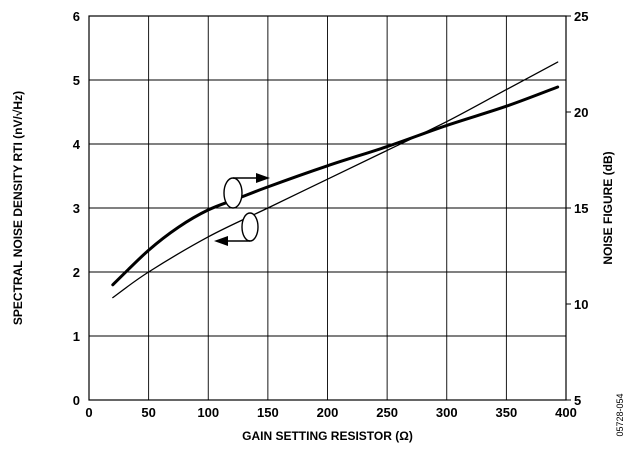  I want to click on y2-axis-ticks: 5 10 15 20 25, so click(577, 208).